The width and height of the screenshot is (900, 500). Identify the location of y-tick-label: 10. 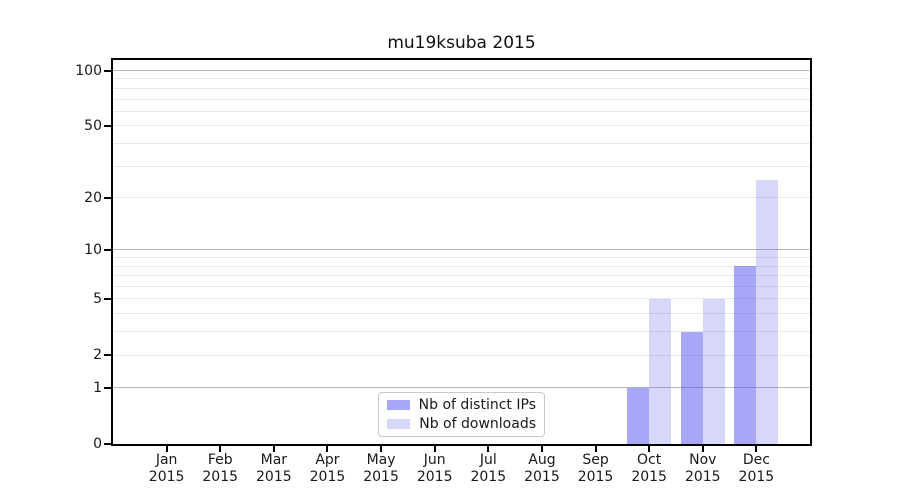
(93, 249).